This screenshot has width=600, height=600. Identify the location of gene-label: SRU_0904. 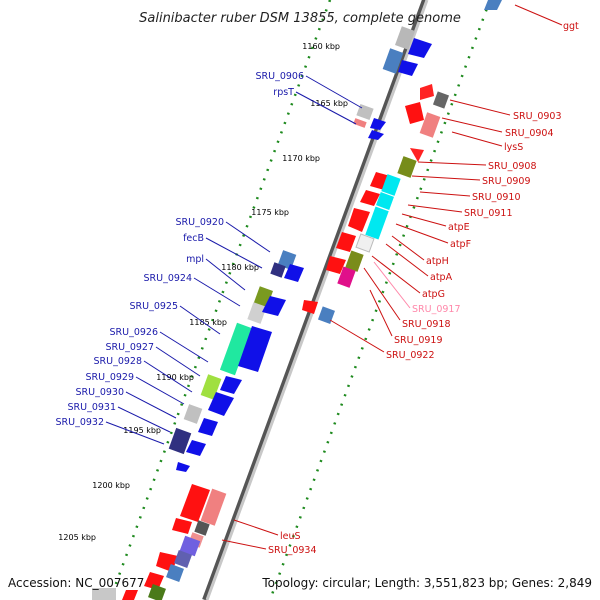
(529, 133).